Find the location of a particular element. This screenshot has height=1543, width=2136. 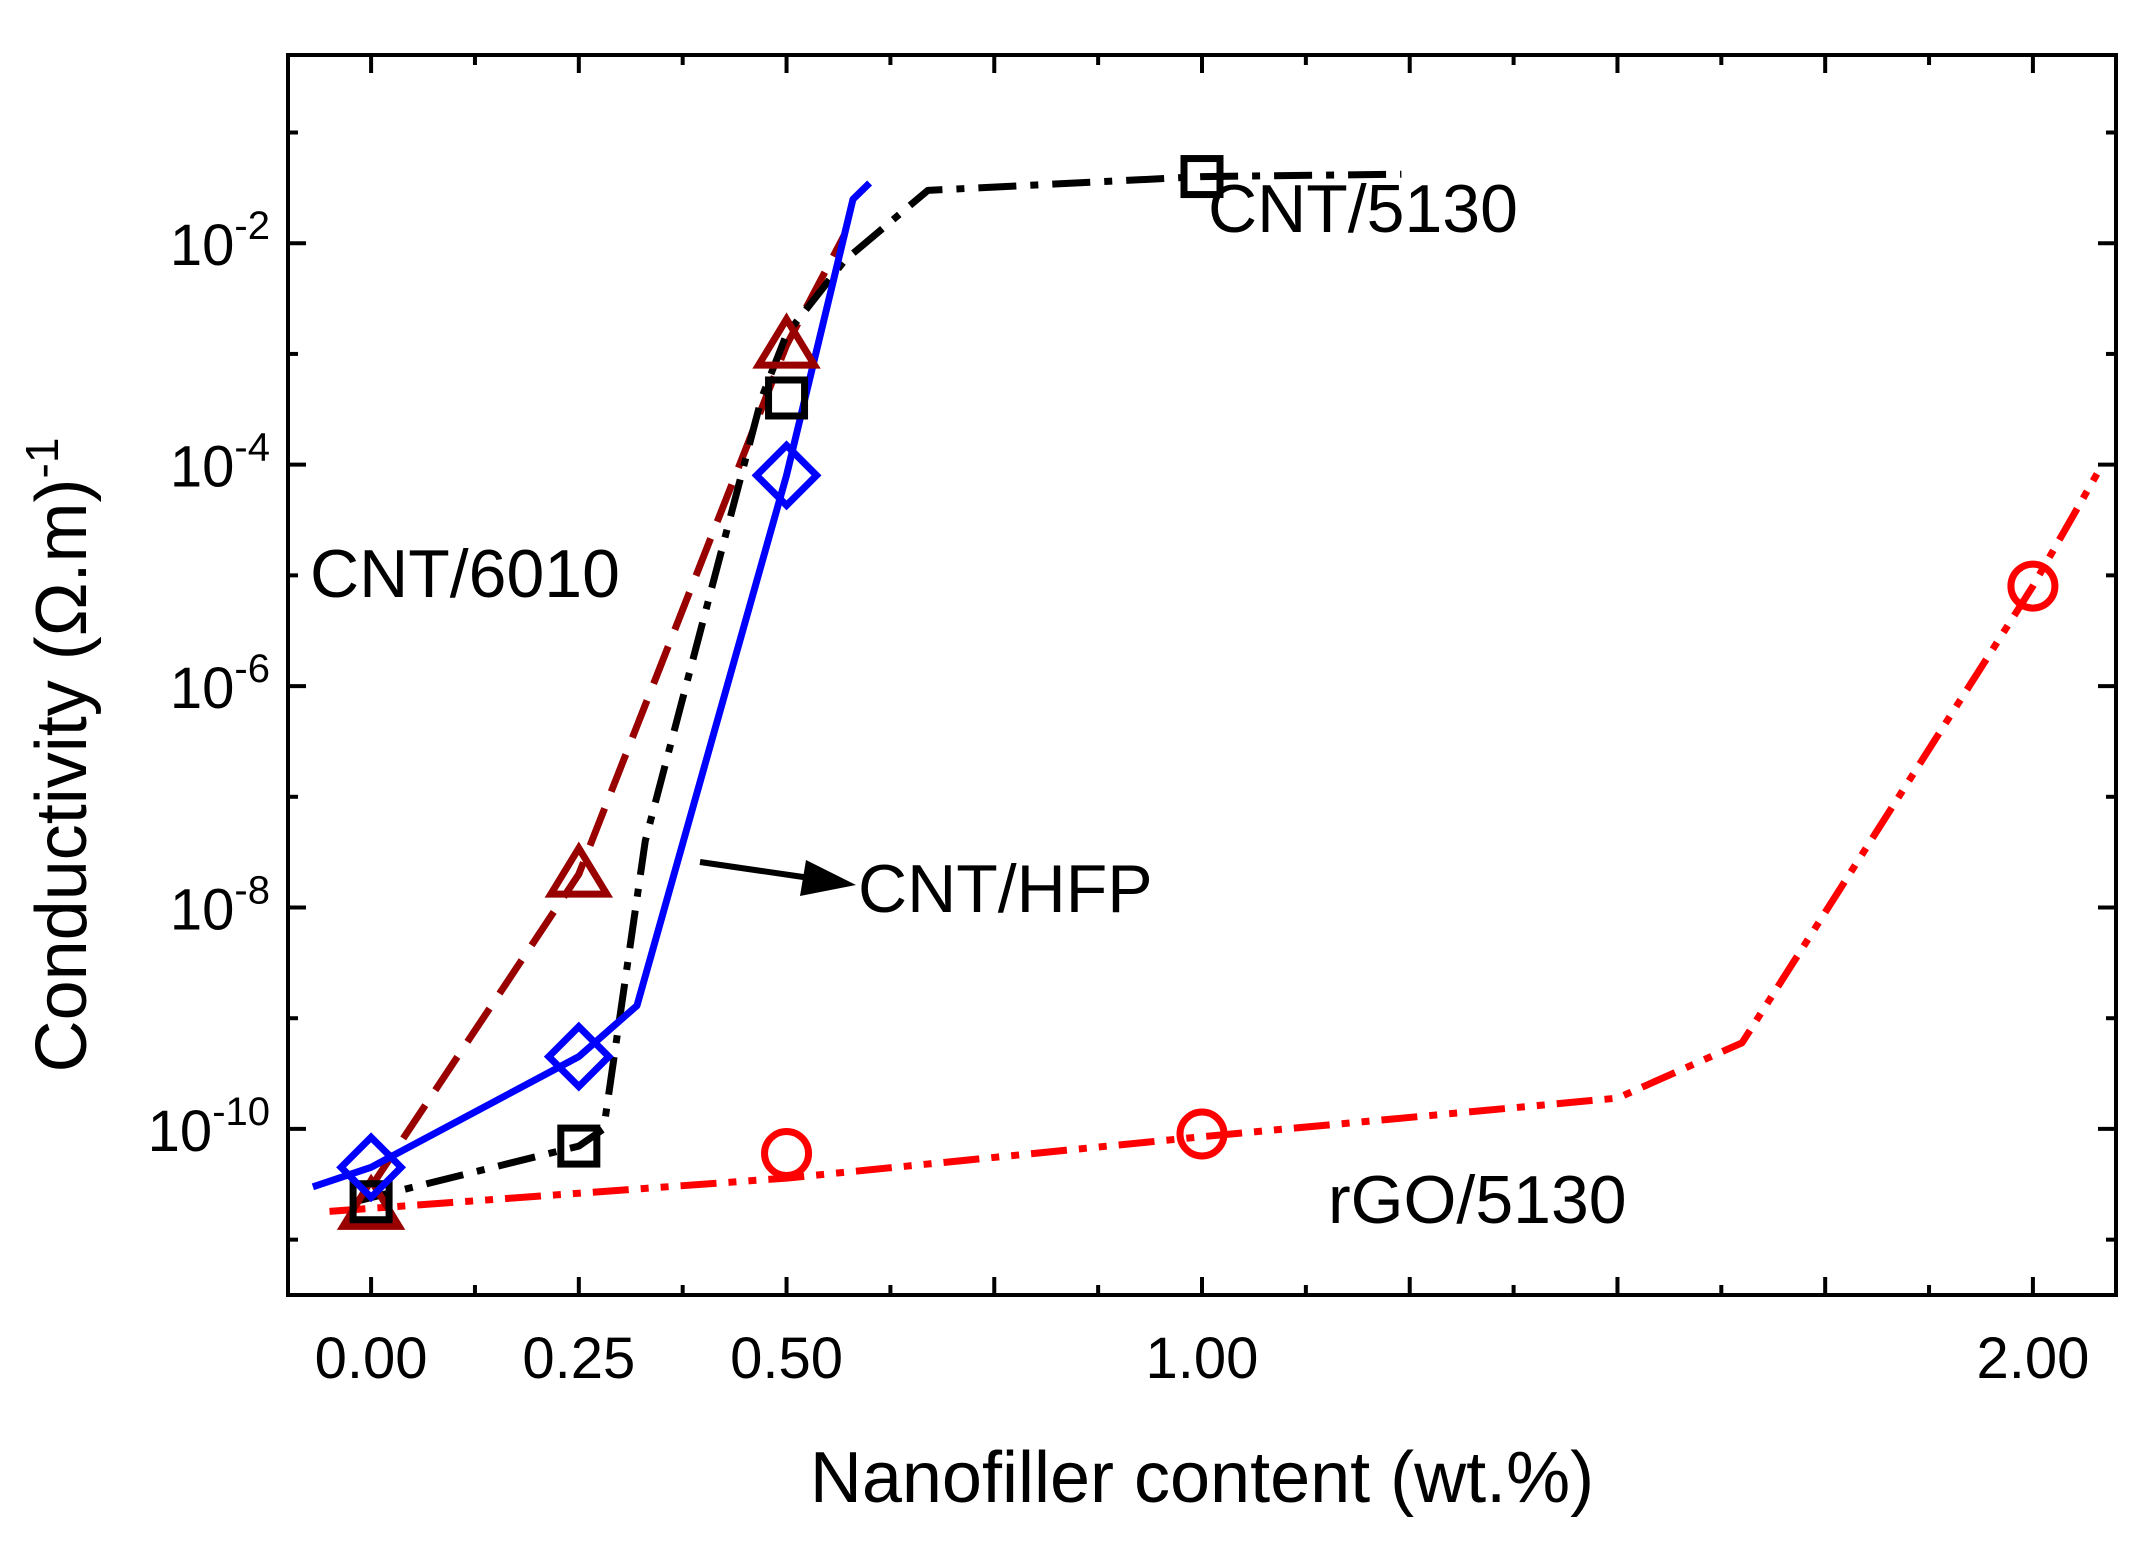

y-axis-label: Conductivity (Ω.m)-1 is located at coordinates (59, 755).